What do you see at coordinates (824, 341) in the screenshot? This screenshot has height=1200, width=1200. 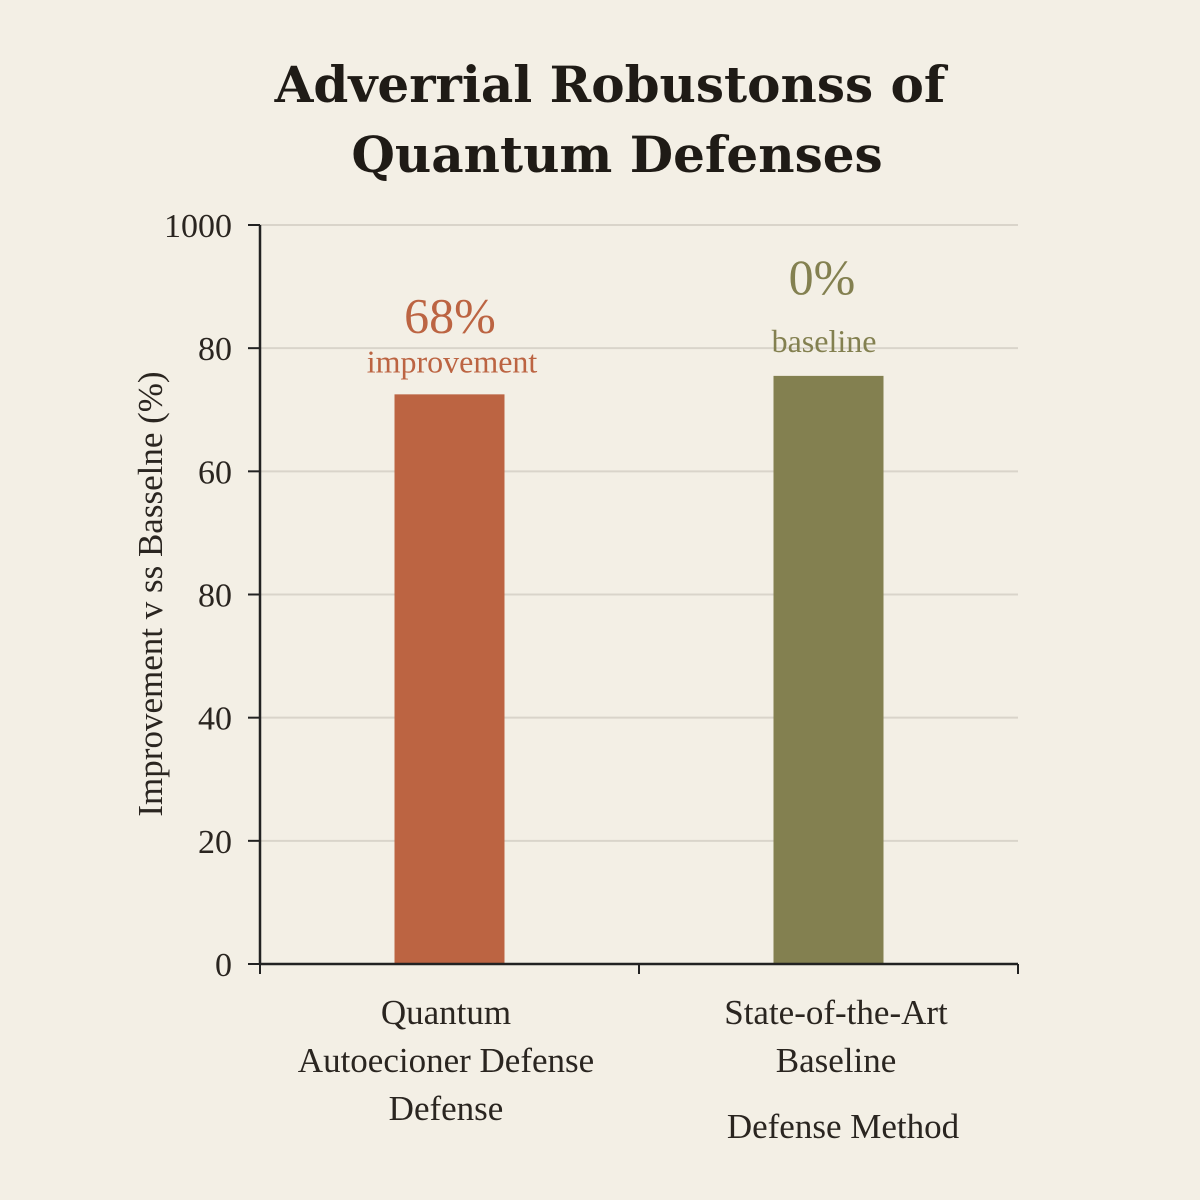 I see `bar-value-sublabel: baseline` at bounding box center [824, 341].